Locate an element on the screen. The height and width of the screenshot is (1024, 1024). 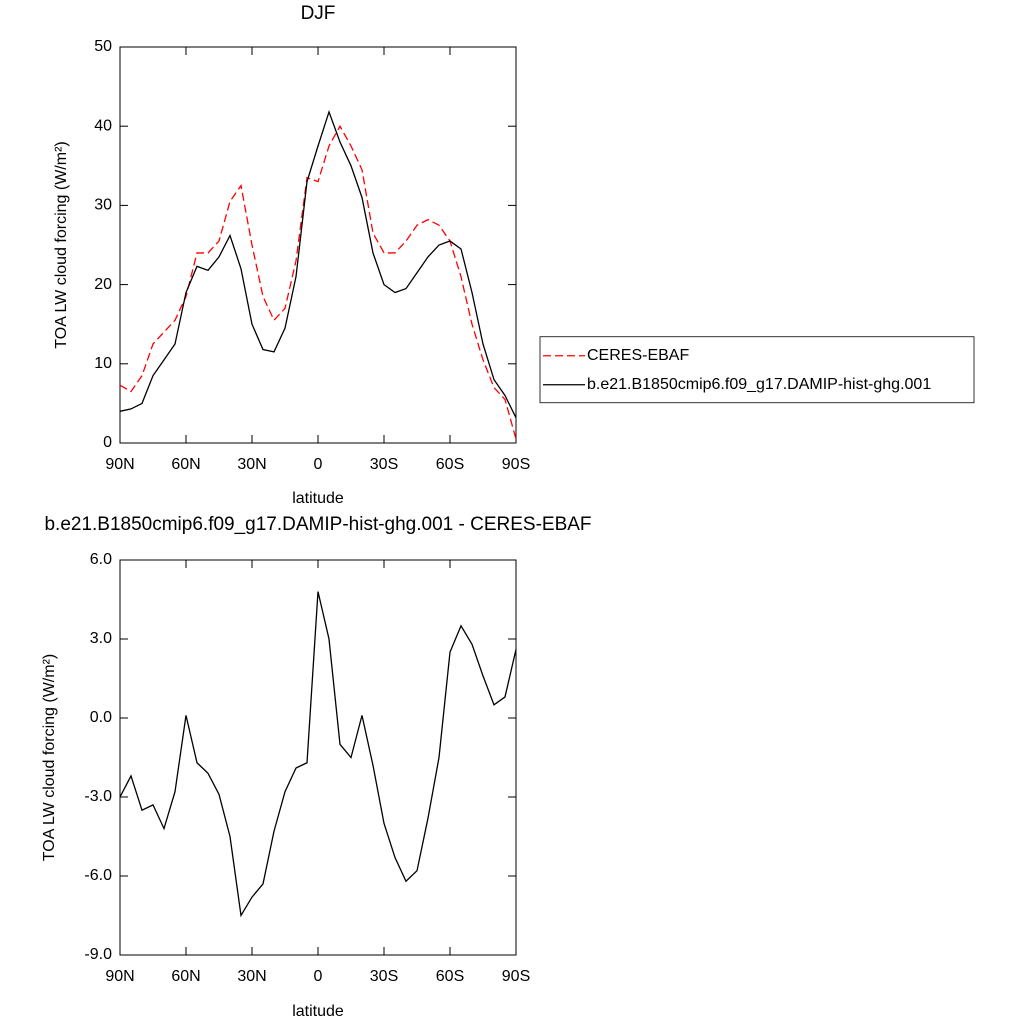
y-tick-label: -9.0 is located at coordinates (98, 954).